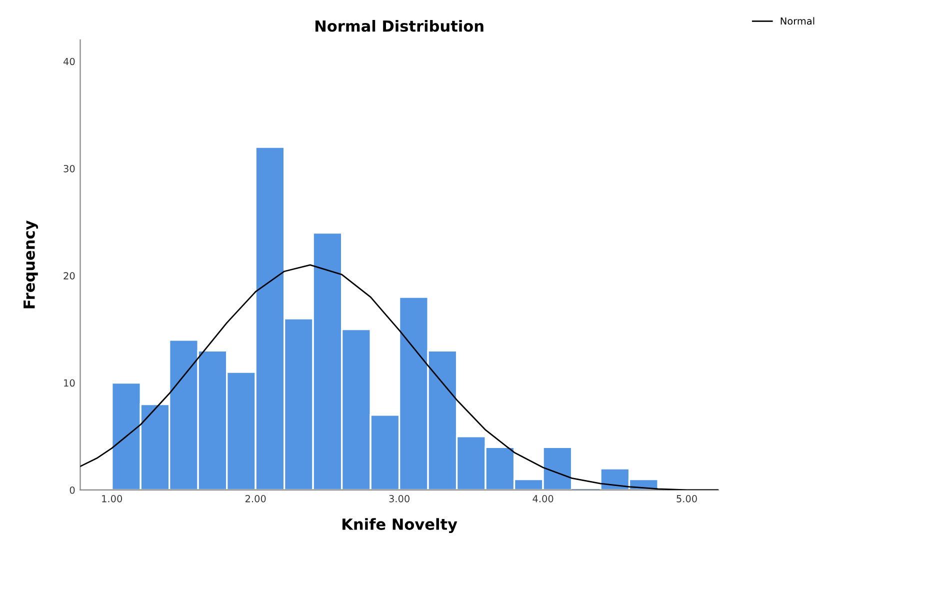  What do you see at coordinates (400, 26) in the screenshot?
I see `chart-title: Normal Distribution` at bounding box center [400, 26].